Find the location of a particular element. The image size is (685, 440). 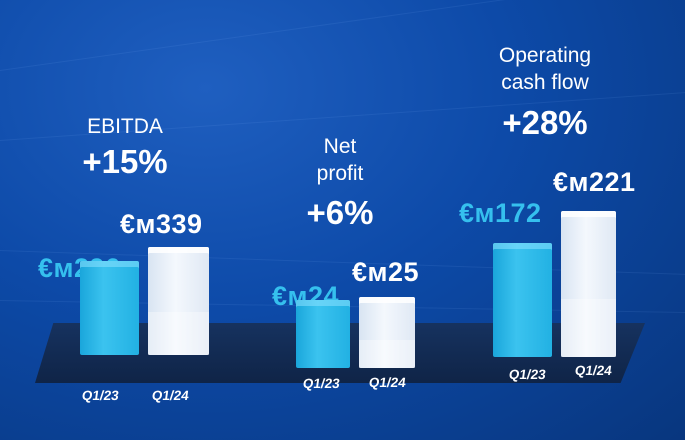

metric-change: +6% is located at coordinates (340, 212).